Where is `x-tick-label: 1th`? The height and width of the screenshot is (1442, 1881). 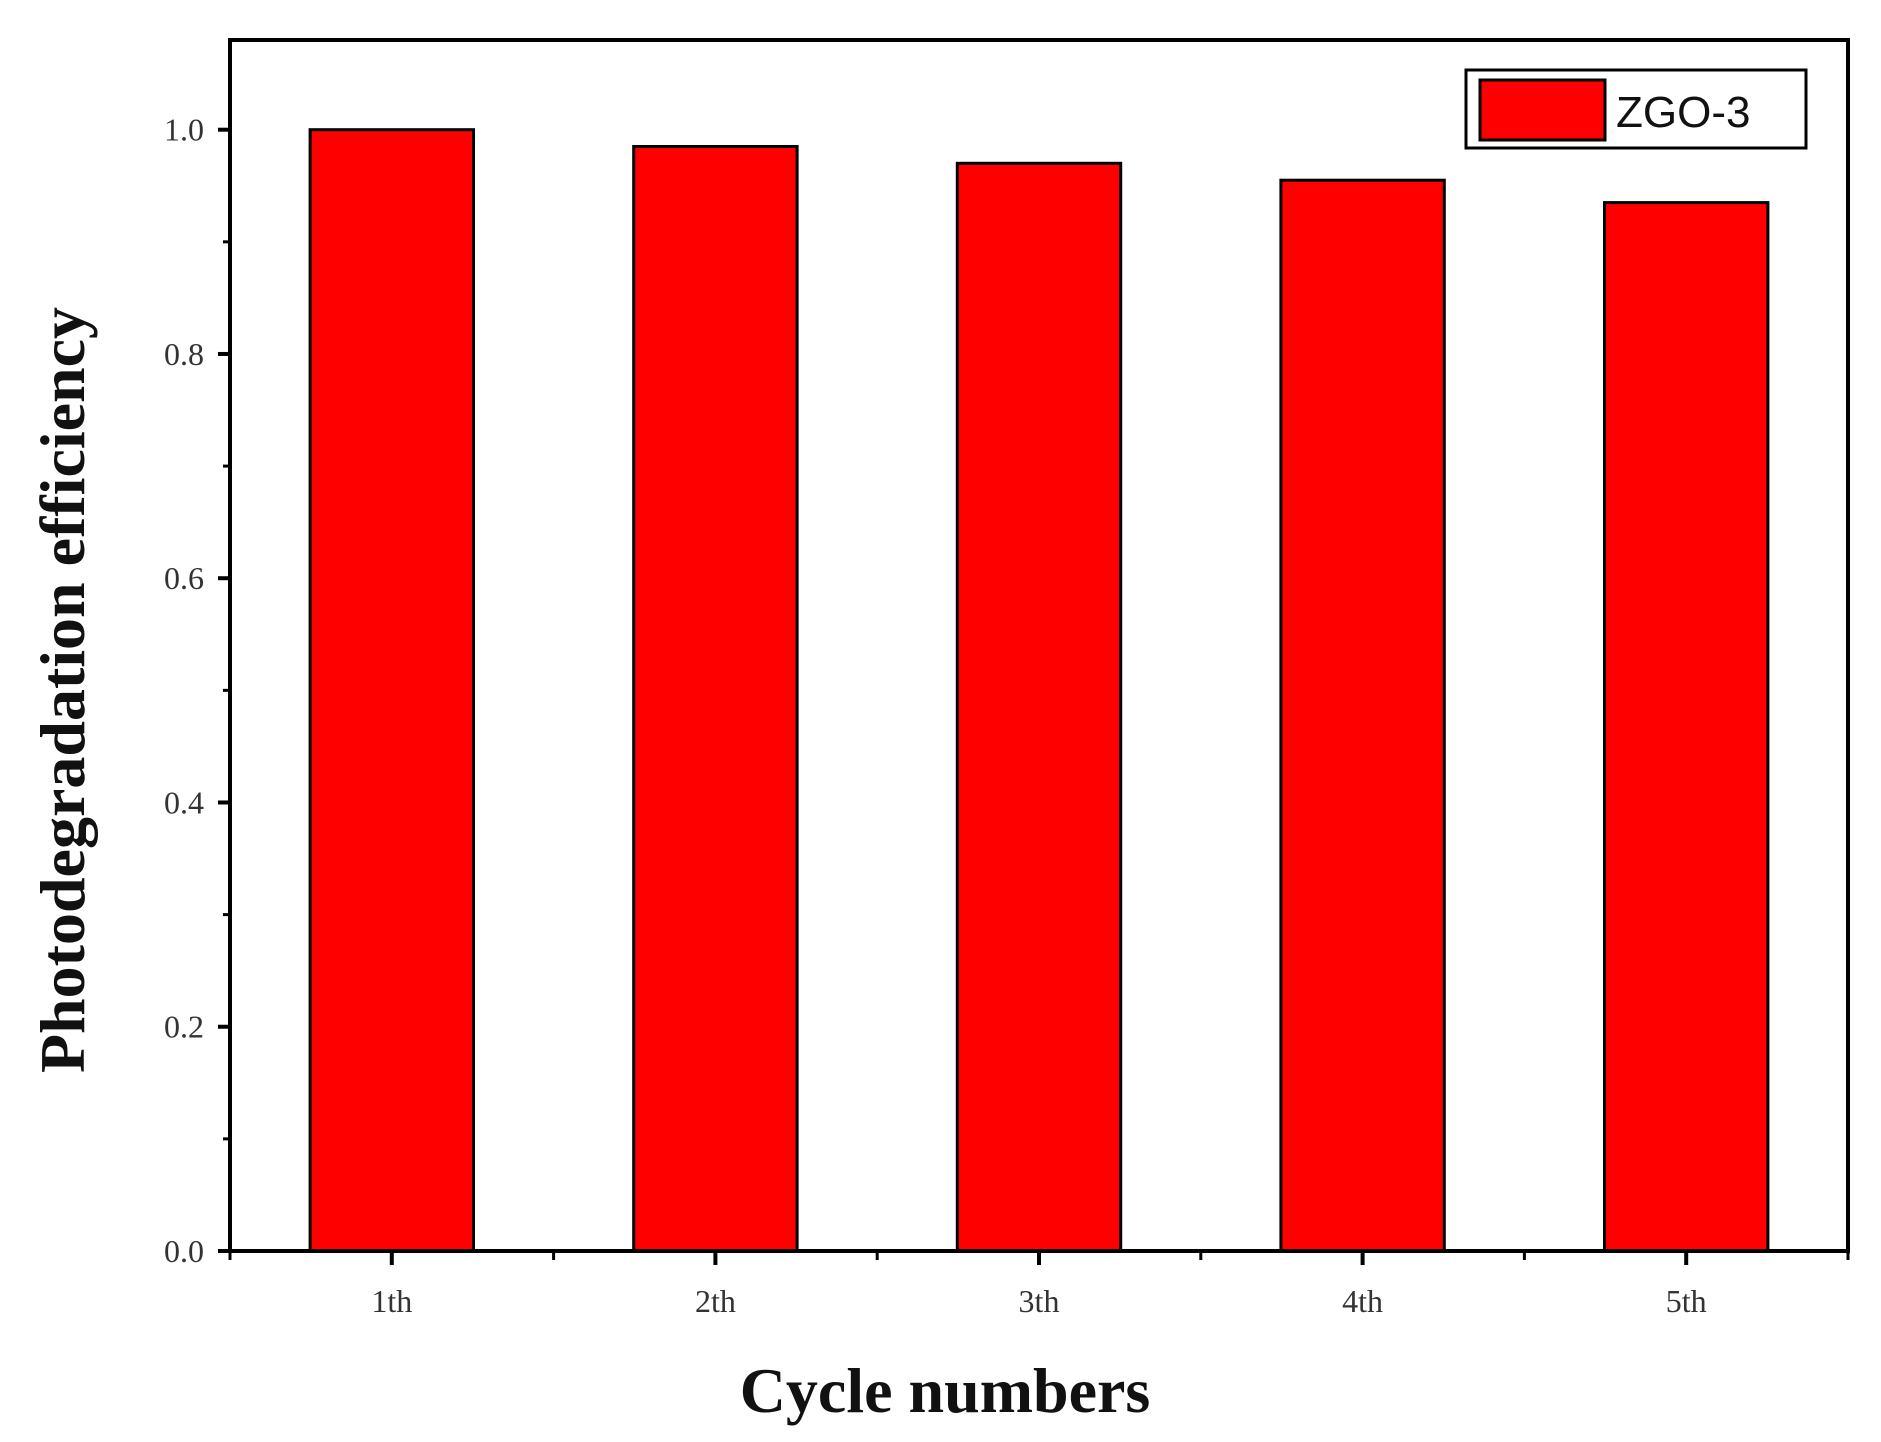 x-tick-label: 1th is located at coordinates (391, 1301).